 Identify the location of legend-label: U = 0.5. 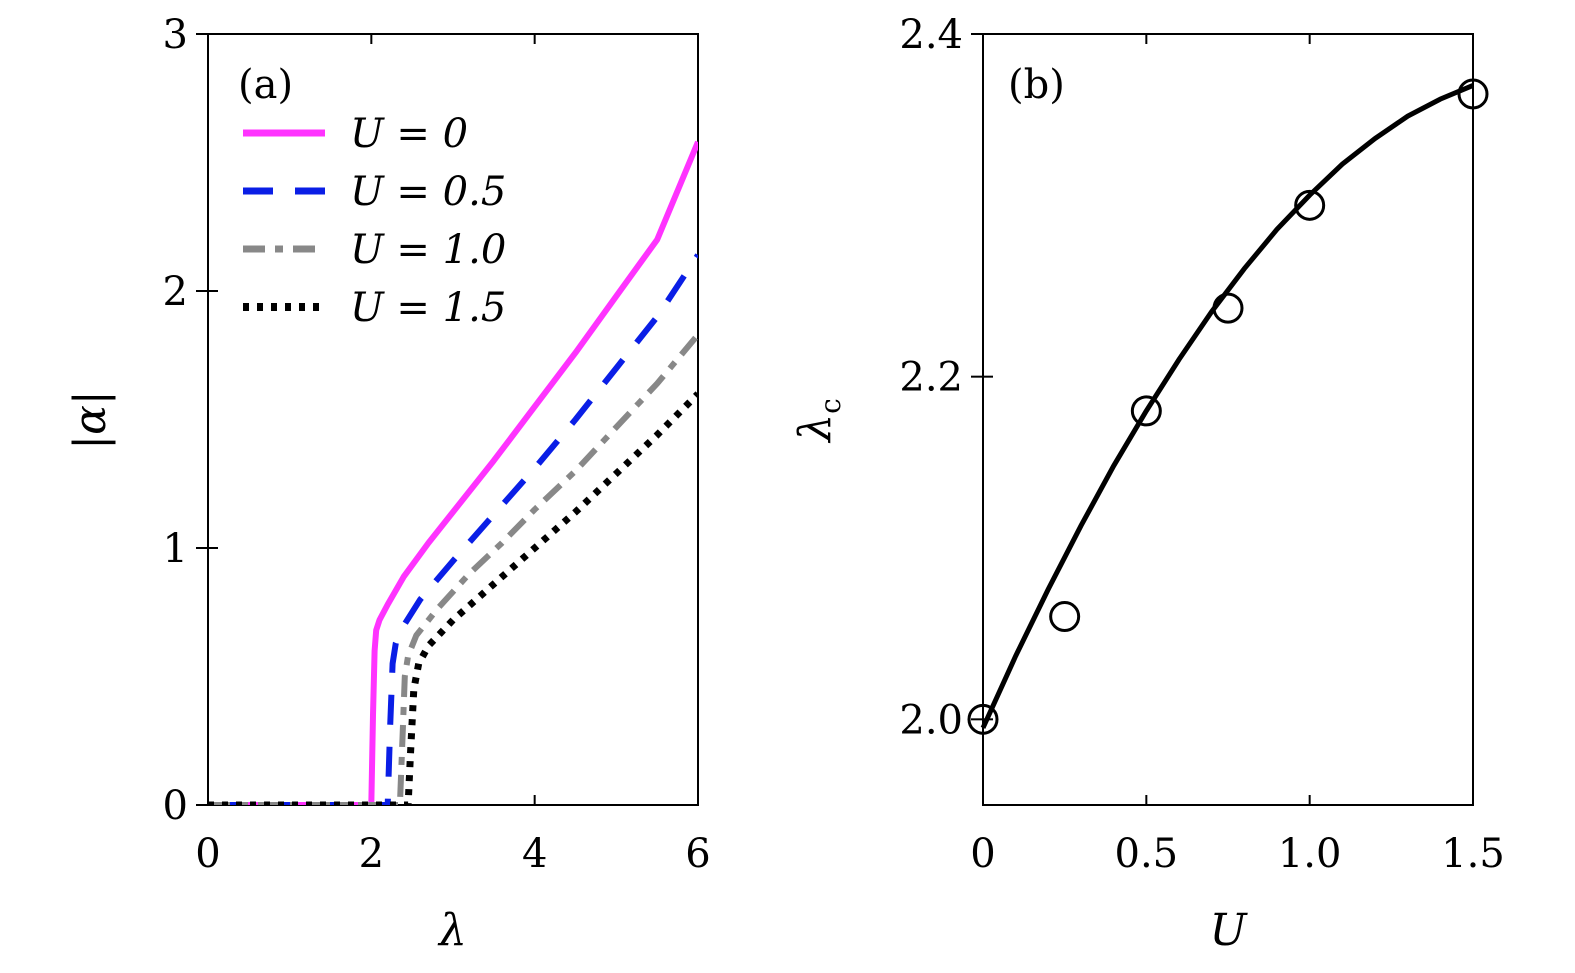
(428, 192).